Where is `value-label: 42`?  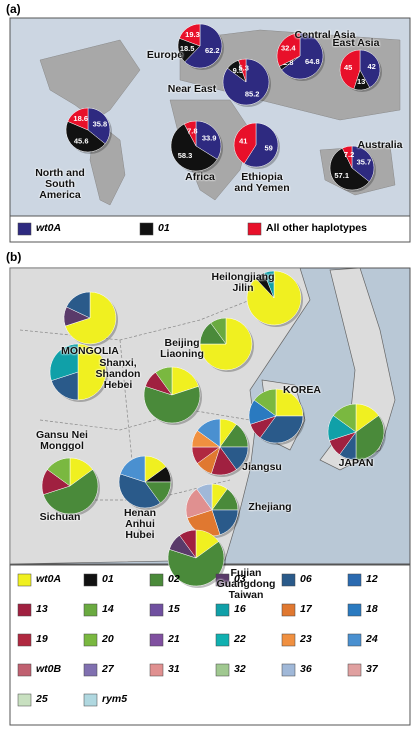
value-label: 42 is located at coordinates (371, 66).